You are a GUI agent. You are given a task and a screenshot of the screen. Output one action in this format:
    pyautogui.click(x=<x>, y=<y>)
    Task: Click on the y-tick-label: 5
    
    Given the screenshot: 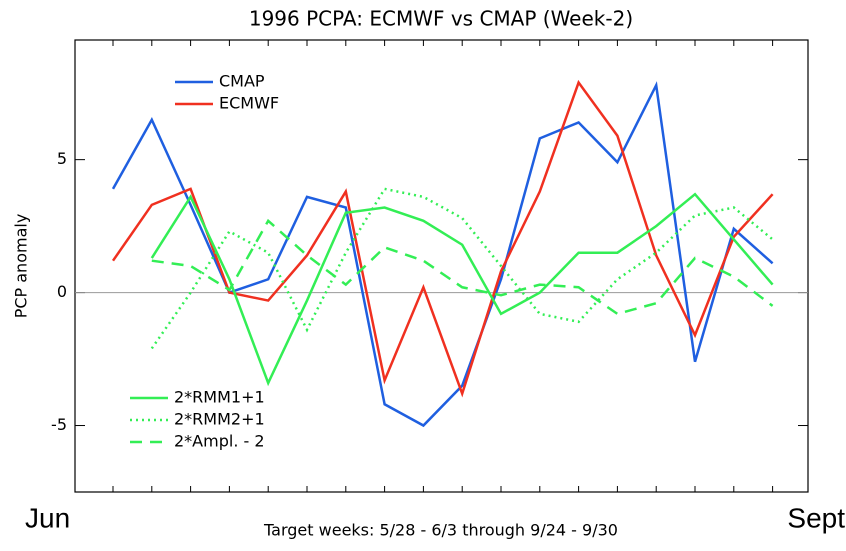 What is the action you would take?
    pyautogui.click(x=62, y=158)
    